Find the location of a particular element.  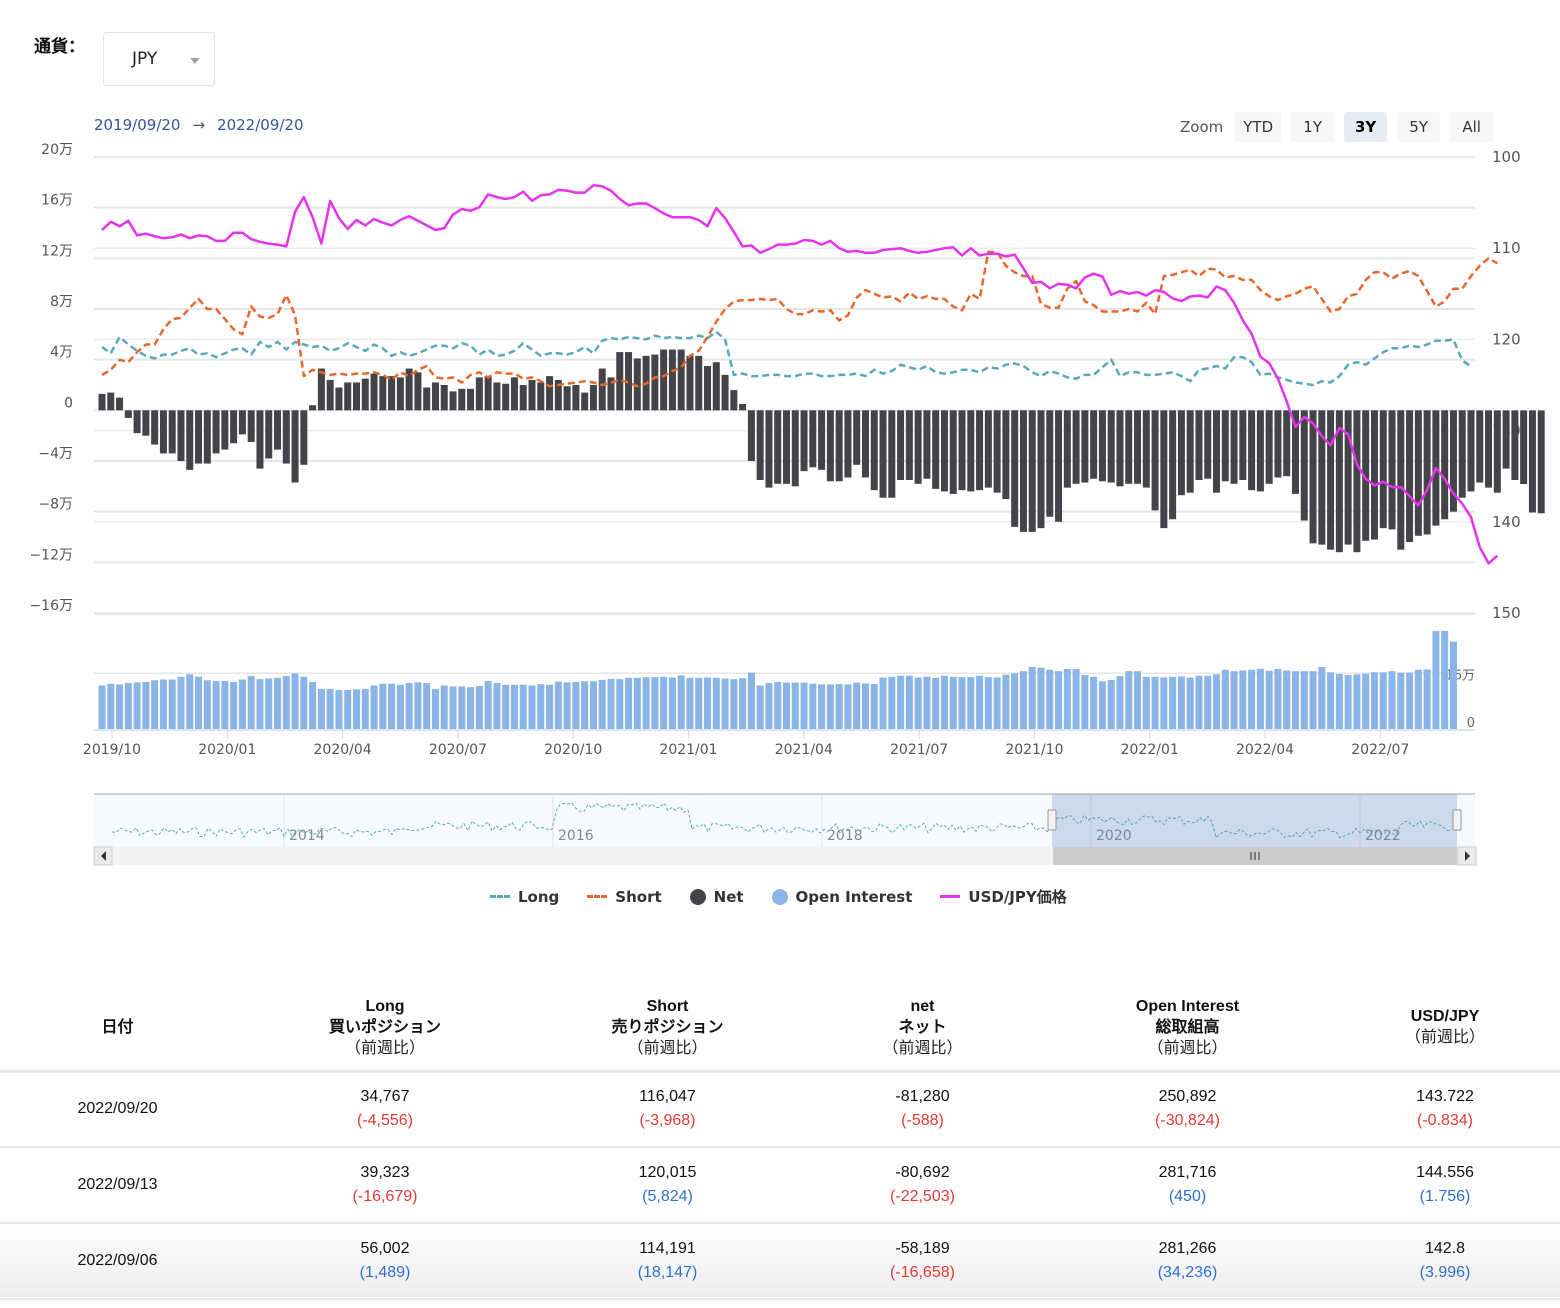

cell-change-value: (-3,968) is located at coordinates (667, 1121).